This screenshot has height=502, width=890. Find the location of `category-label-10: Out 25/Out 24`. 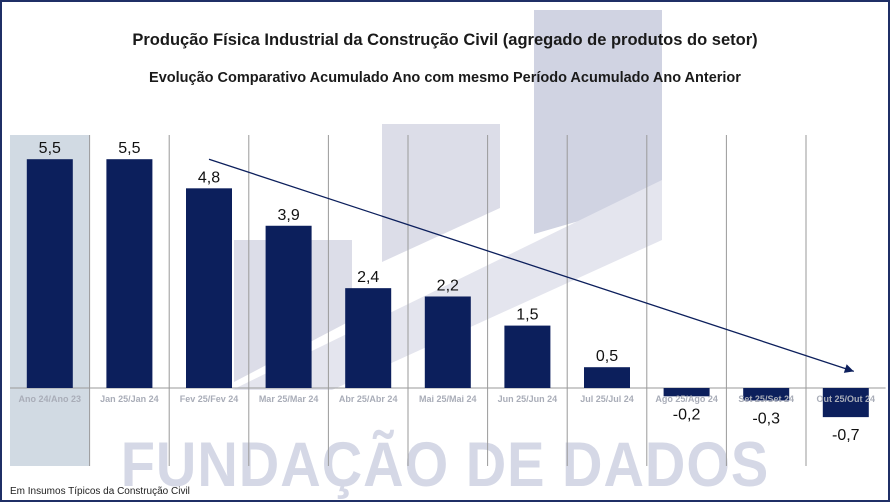

category-label-10: Out 25/Out 24 is located at coordinates (846, 399).